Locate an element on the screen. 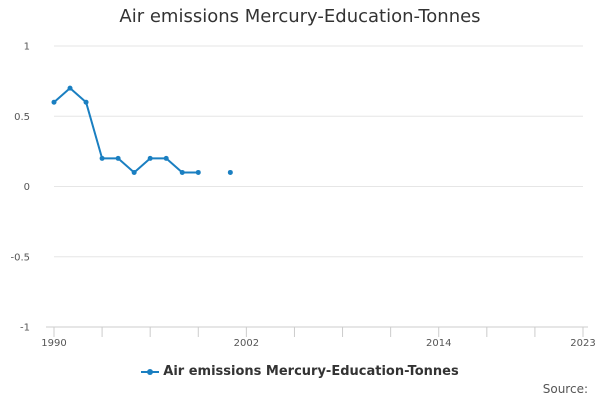 The height and width of the screenshot is (400, 600). x-tick-label: 2014 is located at coordinates (438, 343).